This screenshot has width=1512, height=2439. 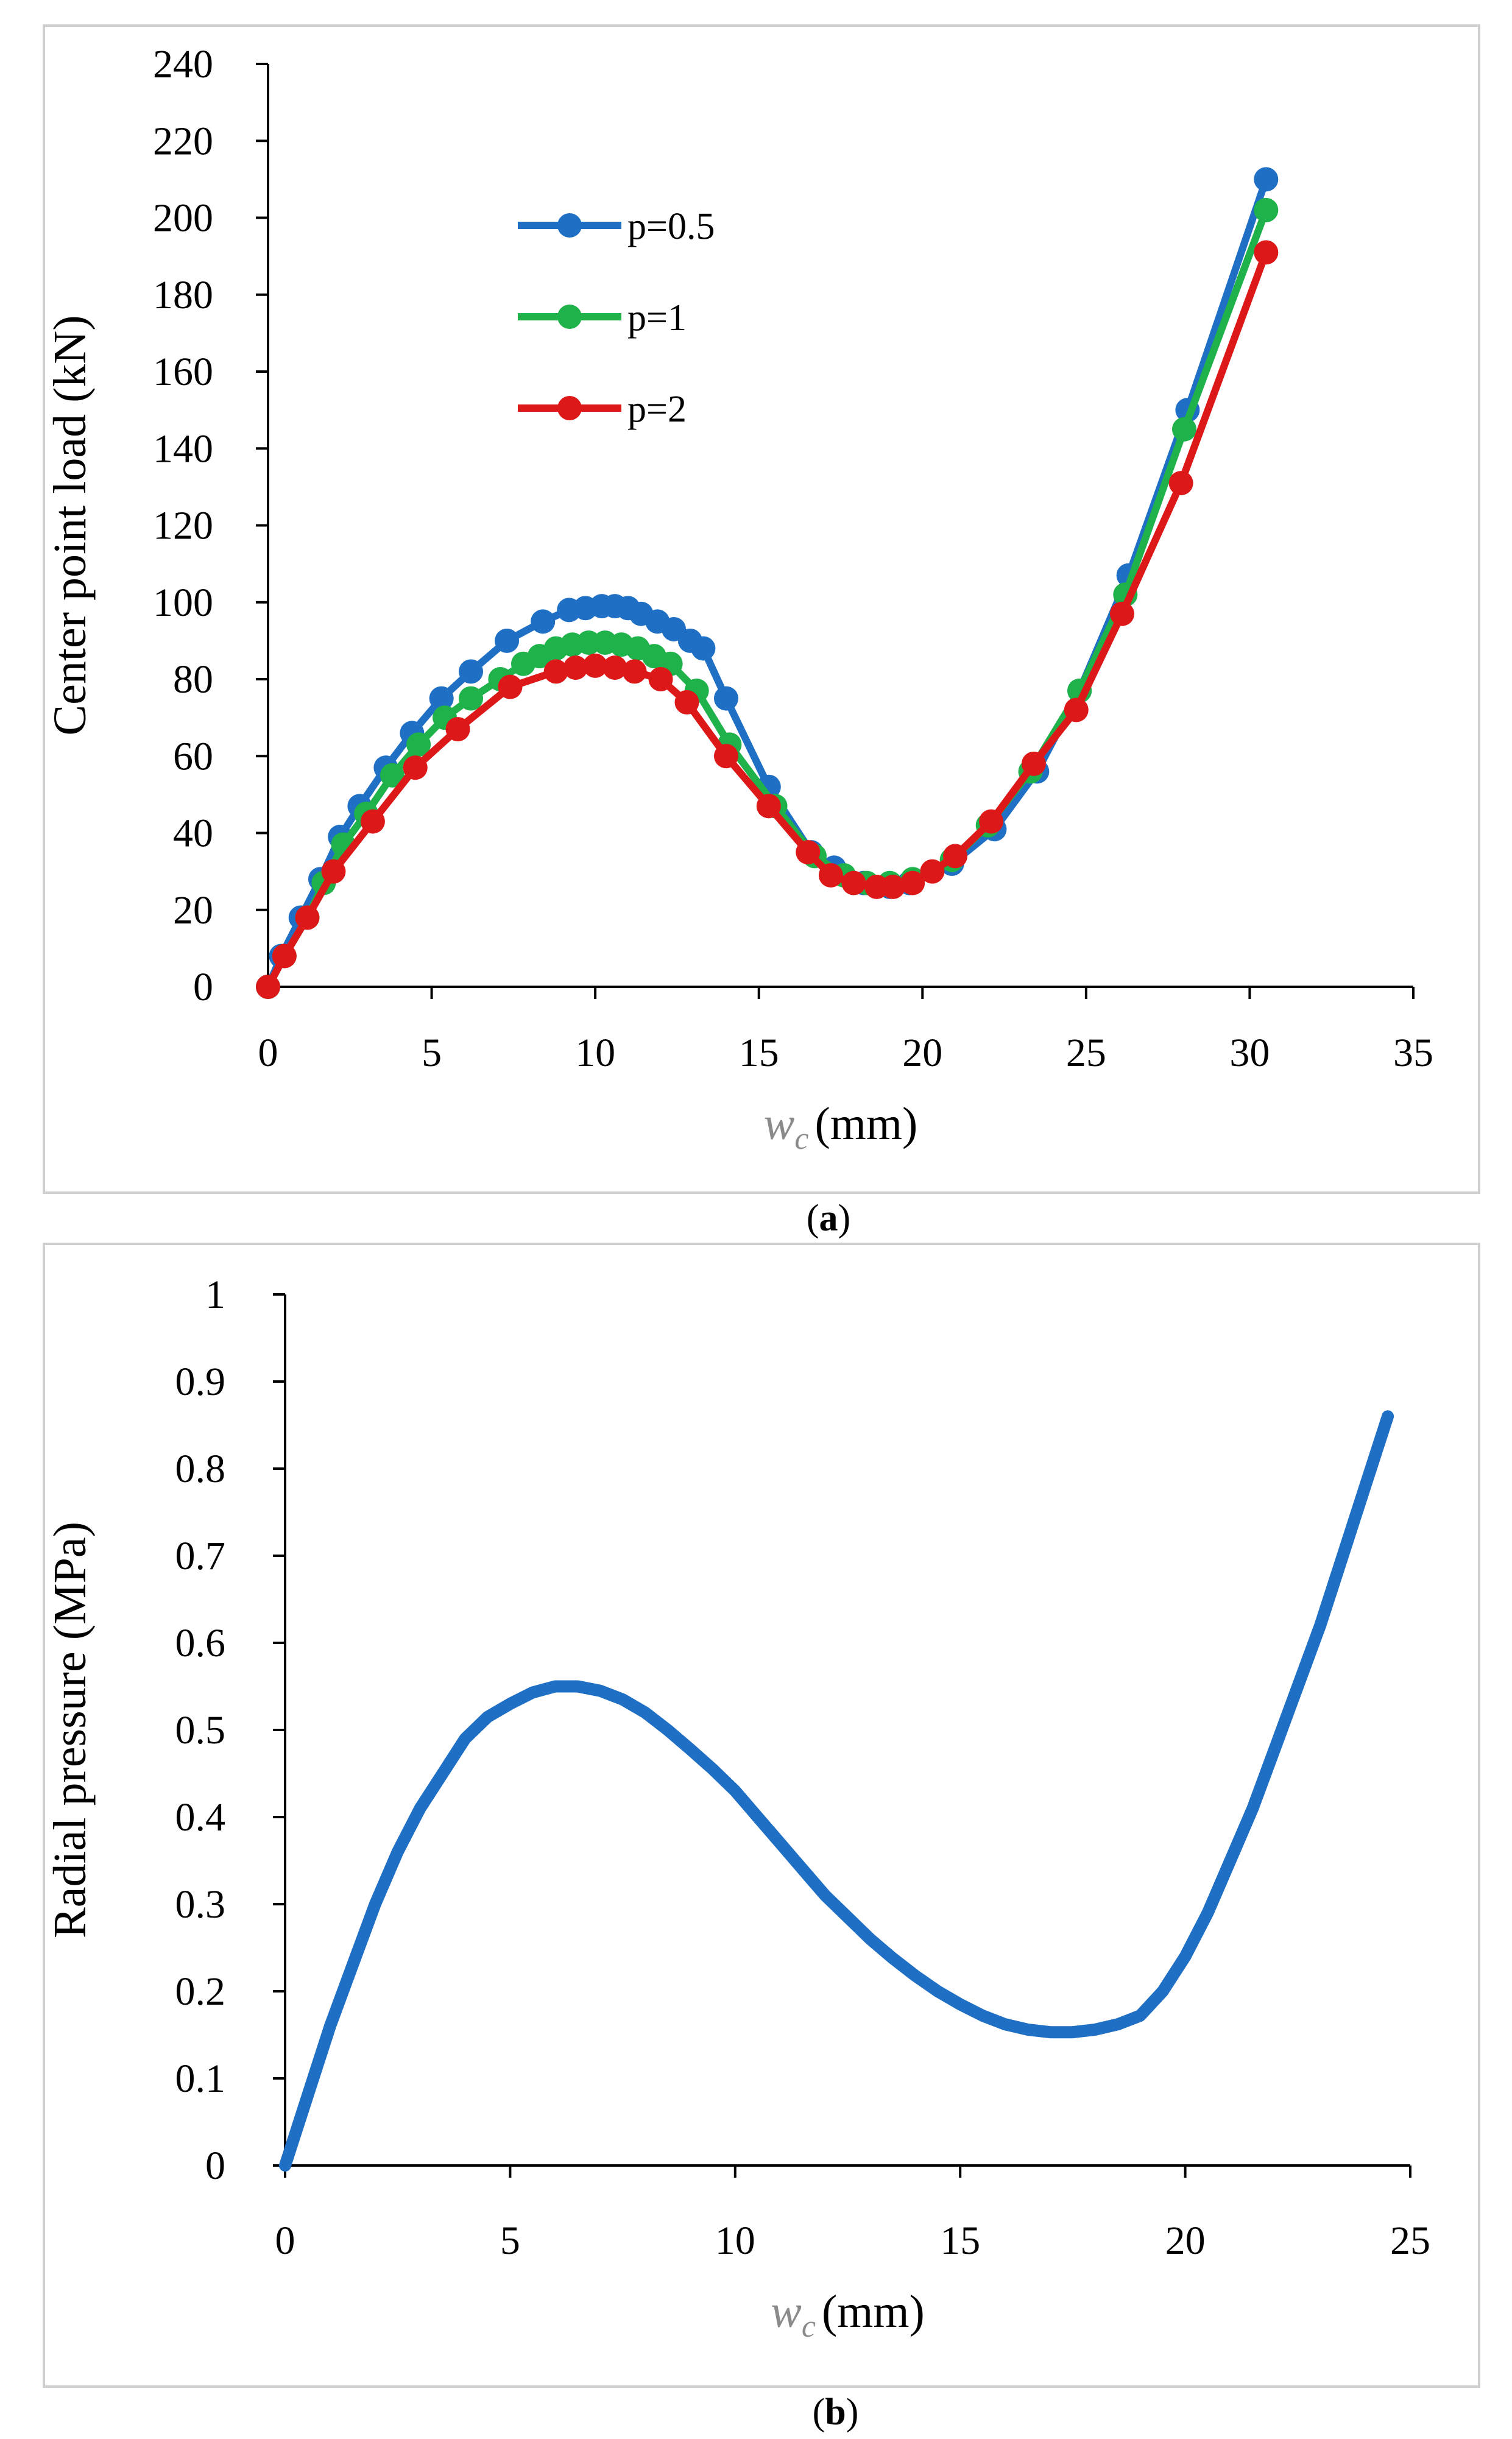 I want to click on x-axis-title: wc (mm), so click(x=848, y=2315).